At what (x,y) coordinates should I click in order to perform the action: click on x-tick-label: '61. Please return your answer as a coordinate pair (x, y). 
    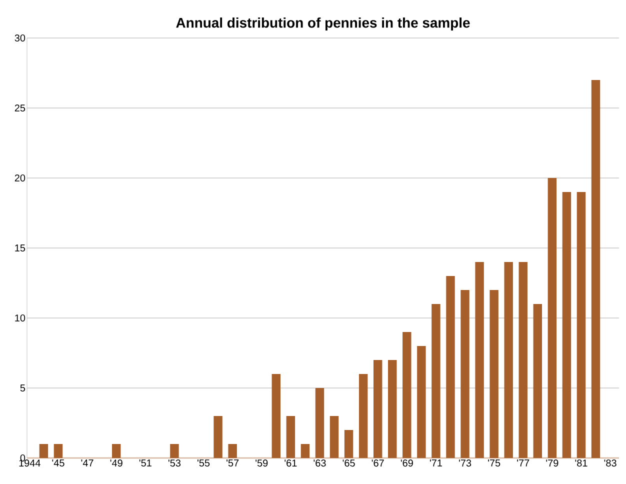
    Looking at the image, I should click on (290, 463).